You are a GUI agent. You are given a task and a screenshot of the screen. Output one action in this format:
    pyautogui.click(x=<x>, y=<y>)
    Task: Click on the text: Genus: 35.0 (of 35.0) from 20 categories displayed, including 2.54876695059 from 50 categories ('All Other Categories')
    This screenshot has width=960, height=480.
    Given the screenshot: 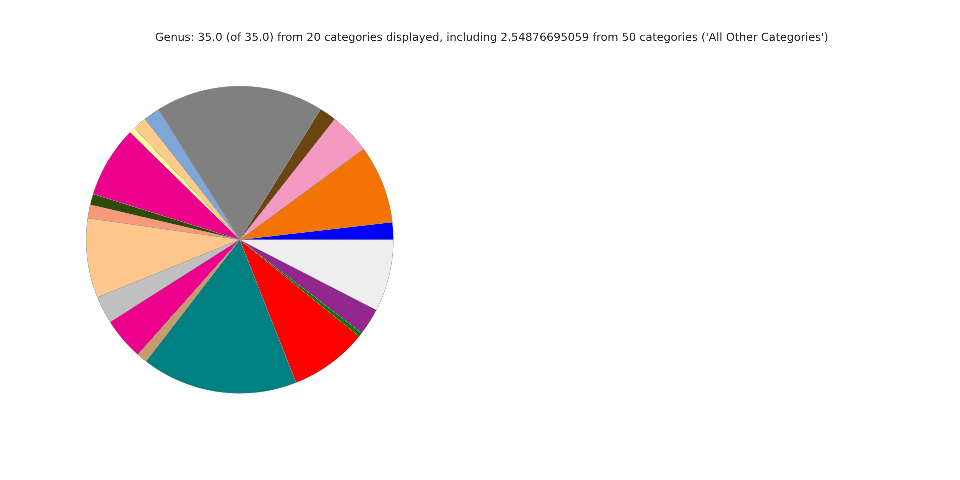 What is the action you would take?
    pyautogui.click(x=492, y=38)
    